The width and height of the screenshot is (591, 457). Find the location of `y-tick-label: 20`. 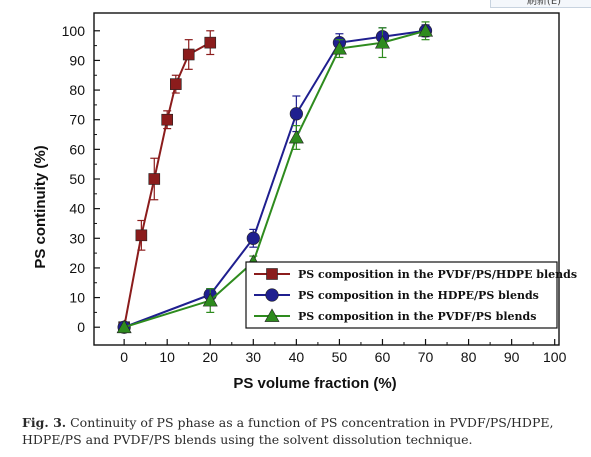

y-tick-label: 20 is located at coordinates (77, 268).